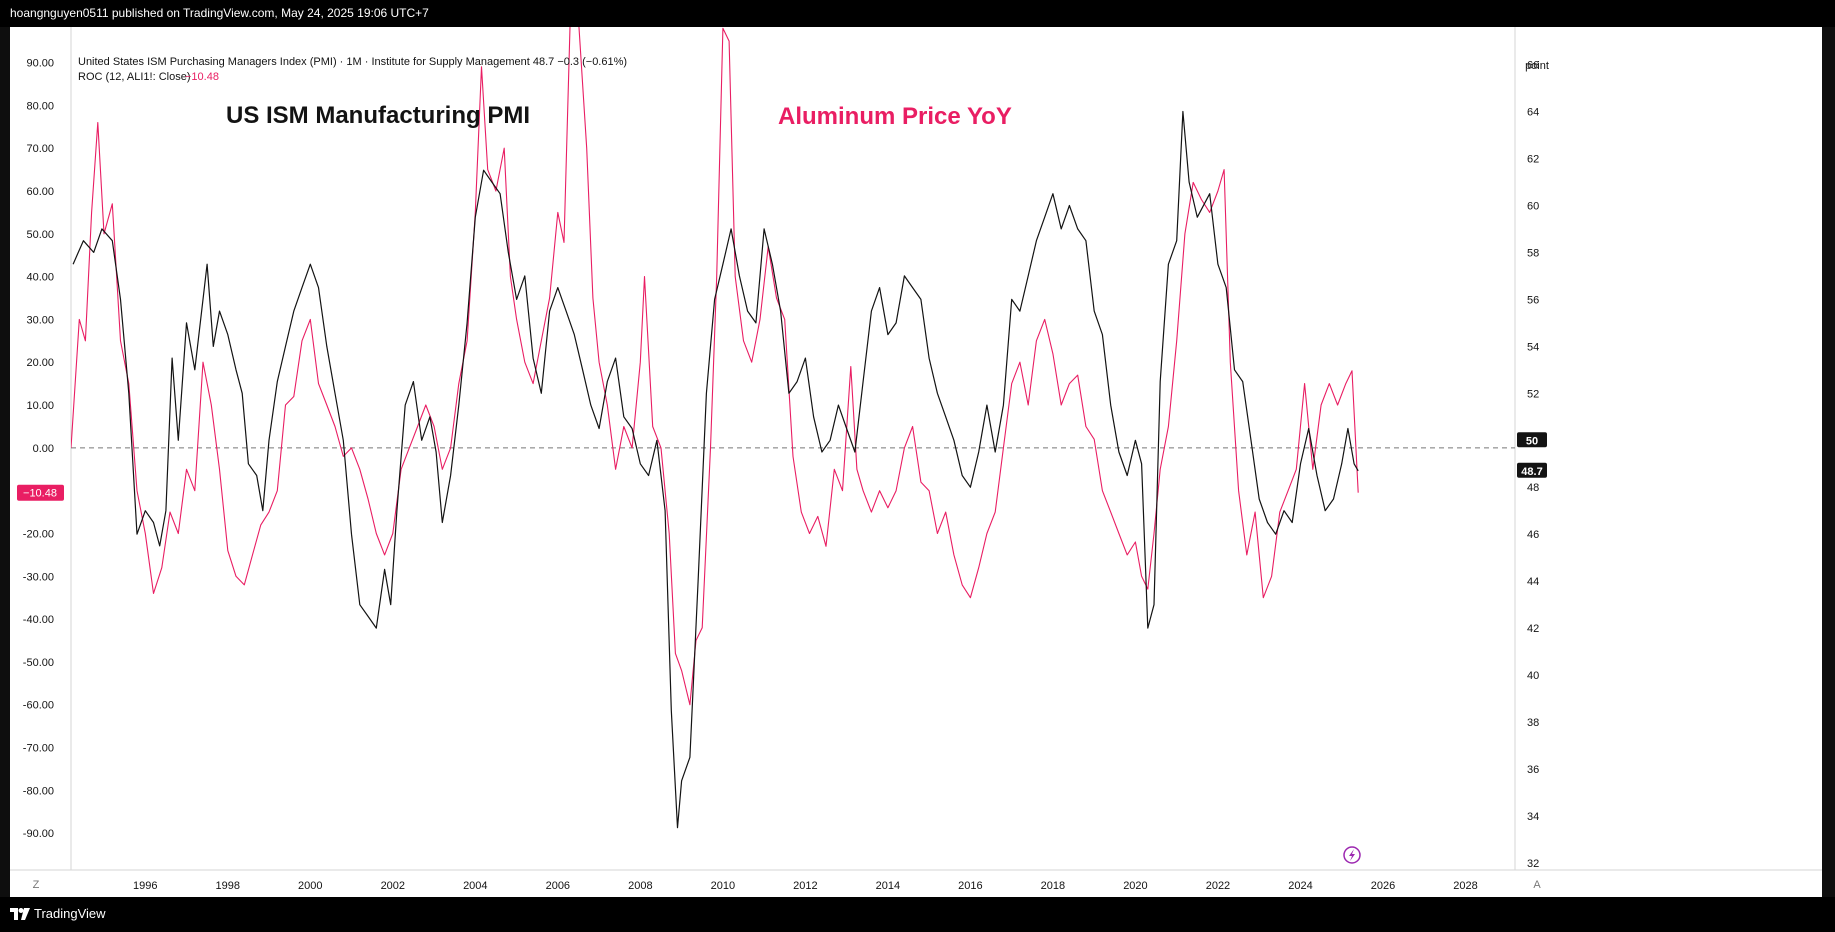 The height and width of the screenshot is (932, 1835). I want to click on right-axis-unit: point, so click(1537, 66).